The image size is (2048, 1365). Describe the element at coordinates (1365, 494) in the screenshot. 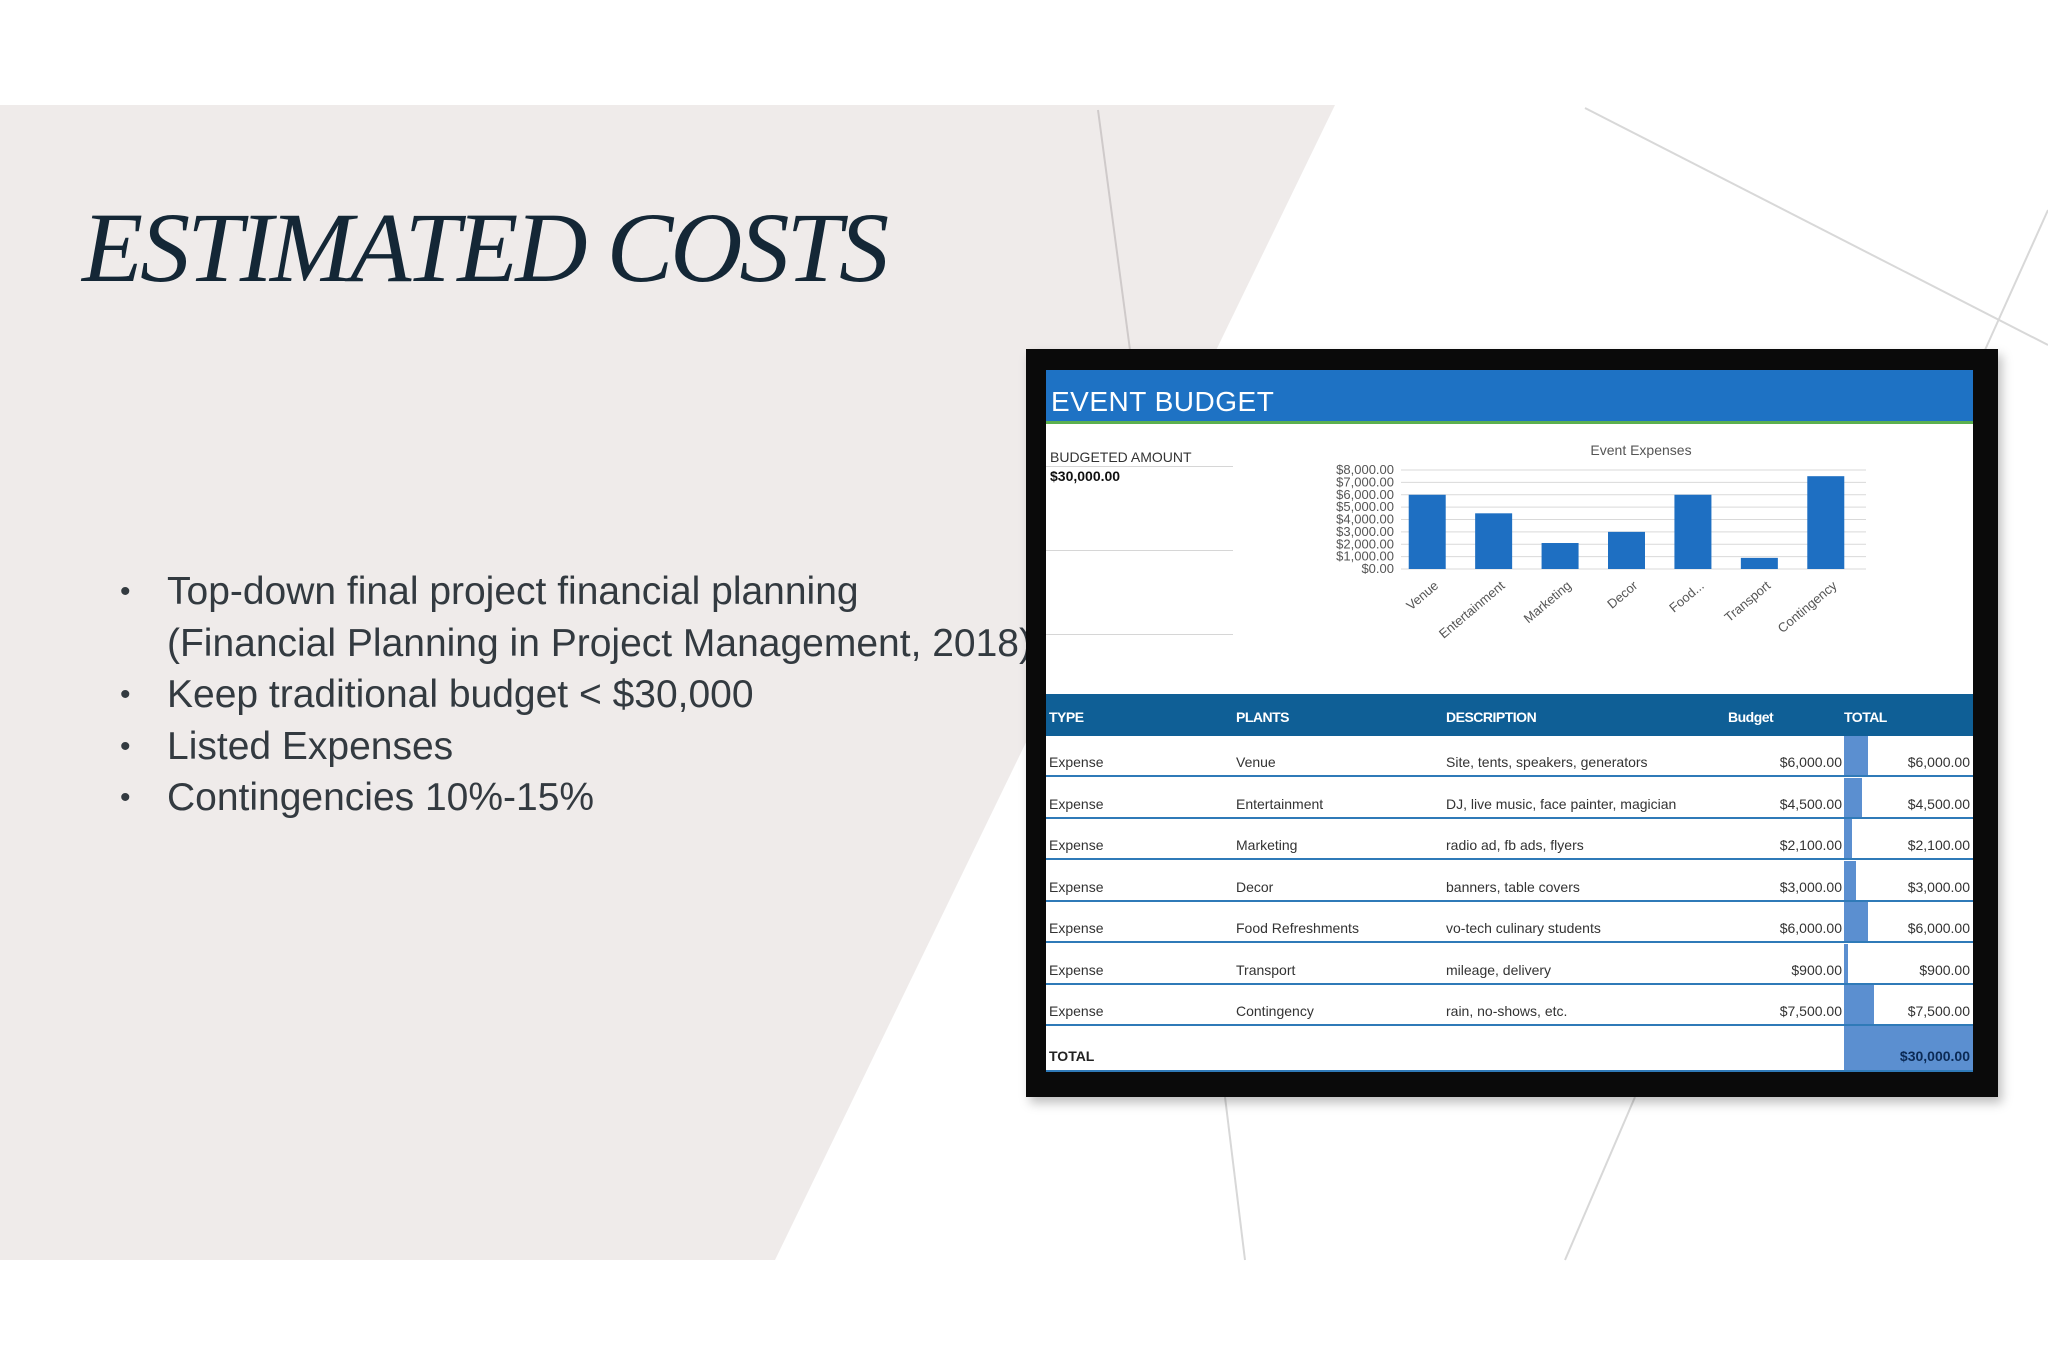

I see `y-tick-label: $6,000.00` at that location.